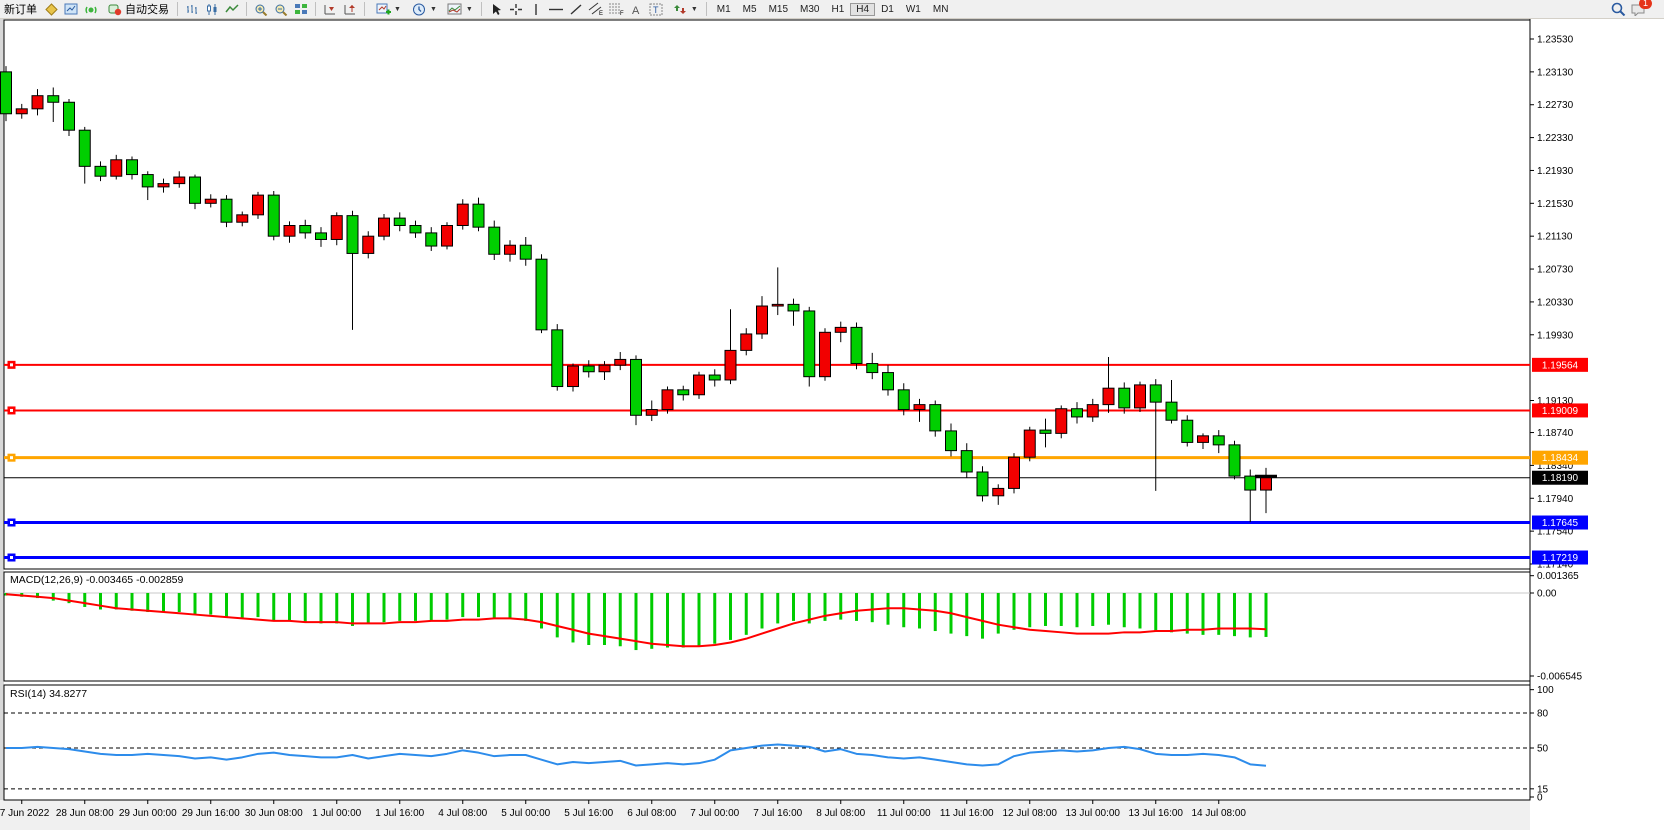  What do you see at coordinates (616, 9) in the screenshot?
I see `fibonacci-icon: F` at bounding box center [616, 9].